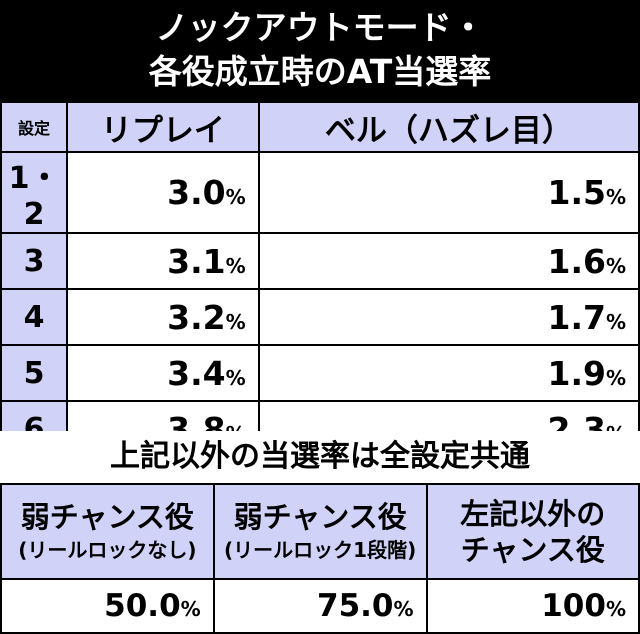  I want to click on weak-chance-lock-1-rate: 75.0%, so click(320, 606).